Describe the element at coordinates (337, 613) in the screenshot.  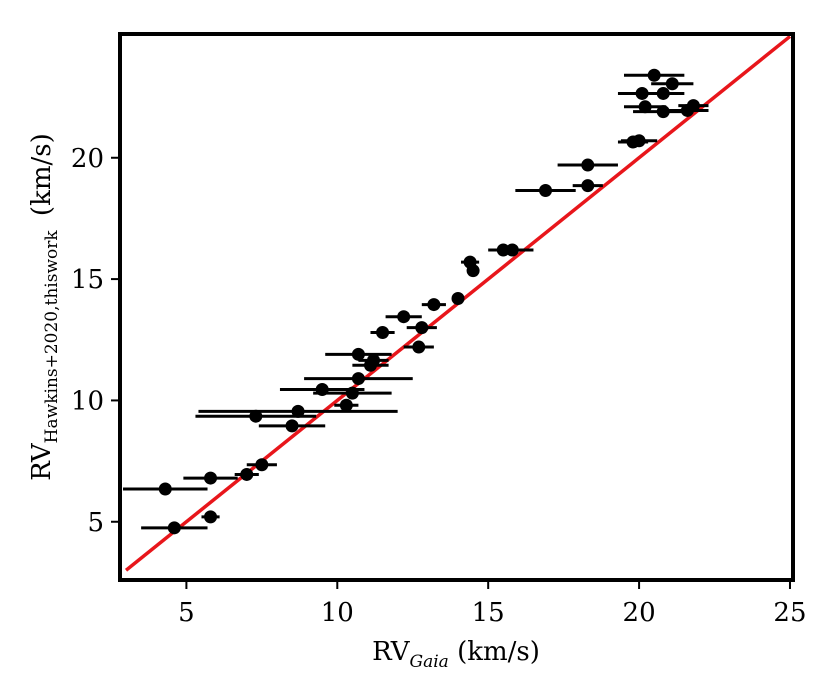
I see `x-tick-label: 10` at that location.